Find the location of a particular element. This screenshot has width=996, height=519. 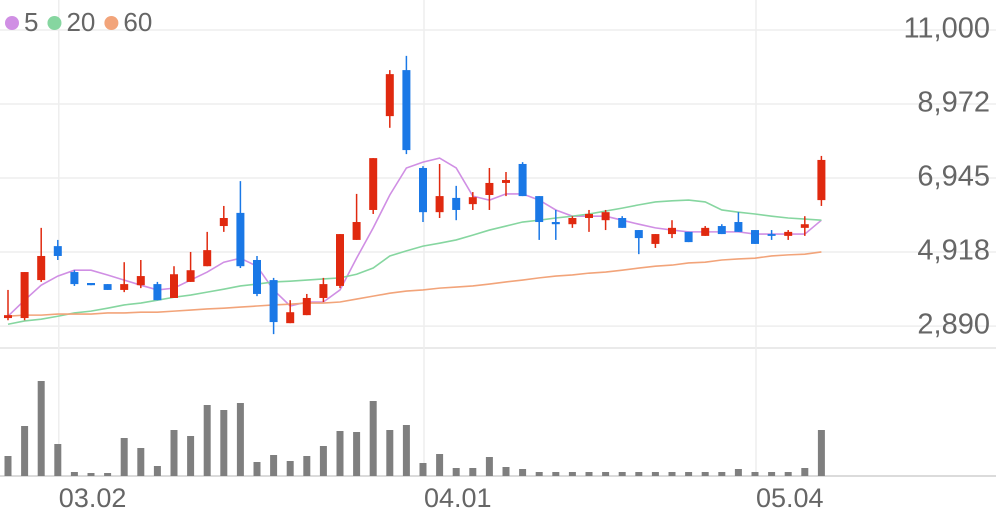

y-tick-label: 8,972 is located at coordinates (953, 103).